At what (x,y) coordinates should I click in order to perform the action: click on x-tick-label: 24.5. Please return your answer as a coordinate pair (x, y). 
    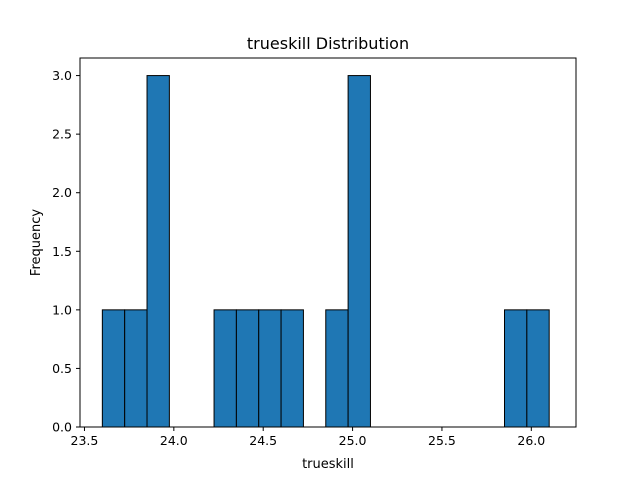
    Looking at the image, I should click on (263, 440).